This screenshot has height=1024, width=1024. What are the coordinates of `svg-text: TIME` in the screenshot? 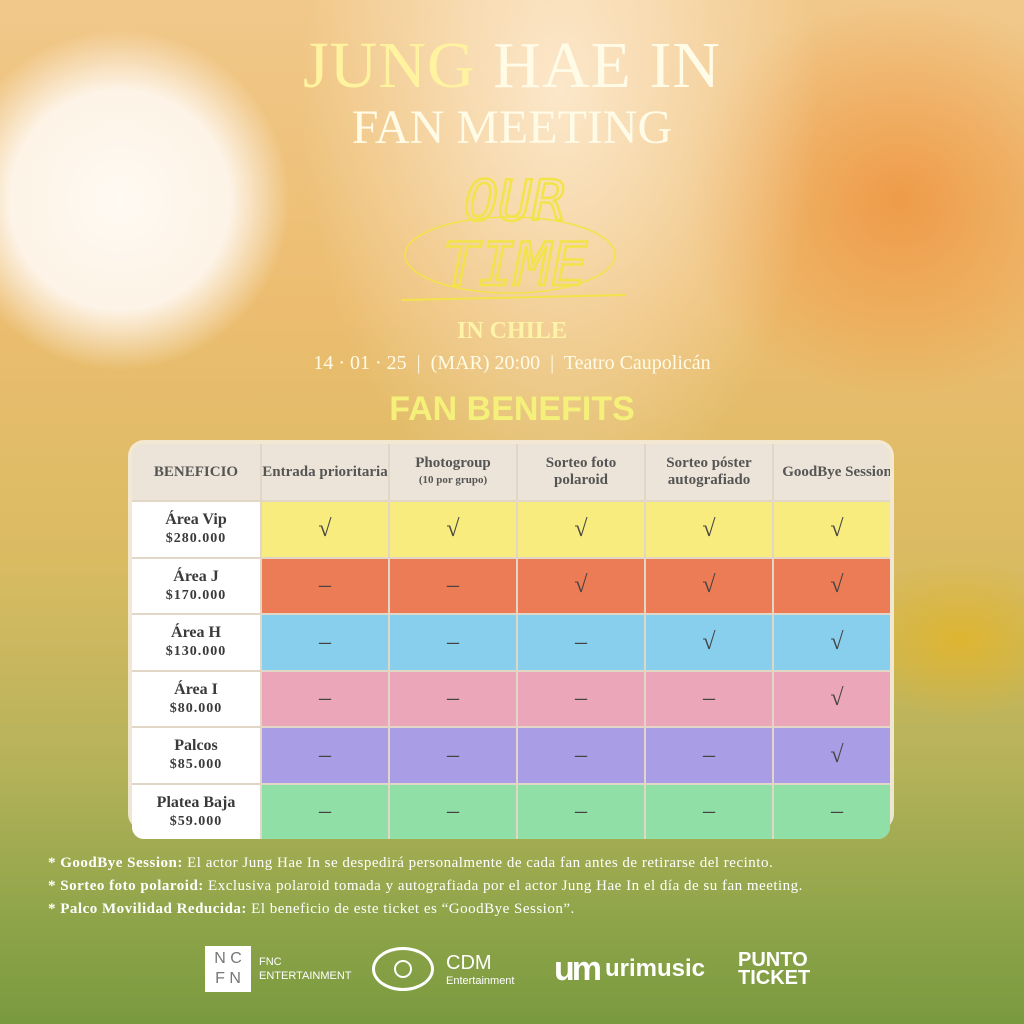 It's located at (515, 265).